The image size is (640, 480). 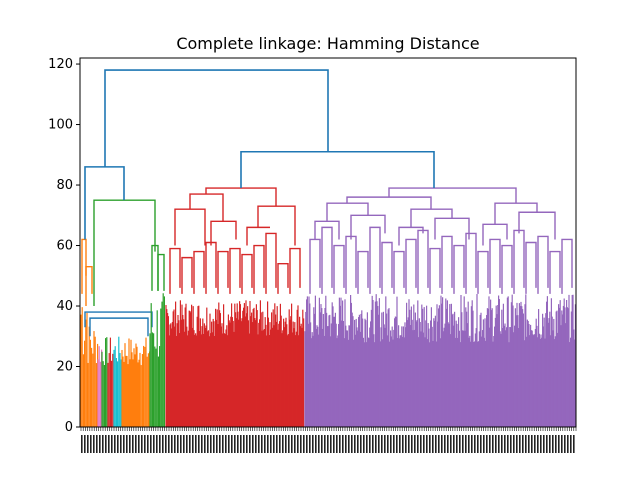 I want to click on link-orange, so click(x=84, y=266).